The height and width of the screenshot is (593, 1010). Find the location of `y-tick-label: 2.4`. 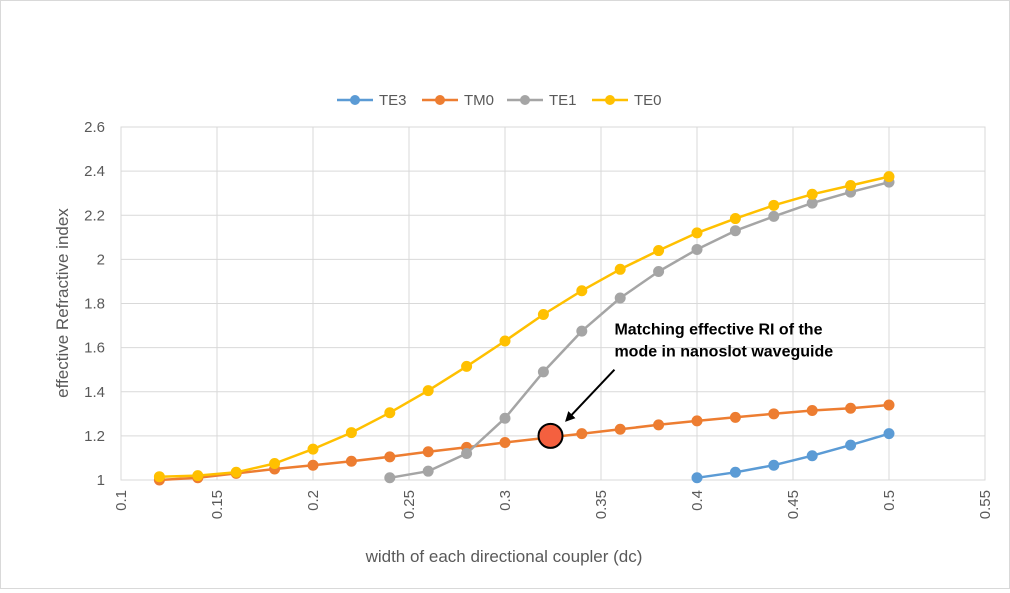

y-tick-label: 2.4 is located at coordinates (94, 171).